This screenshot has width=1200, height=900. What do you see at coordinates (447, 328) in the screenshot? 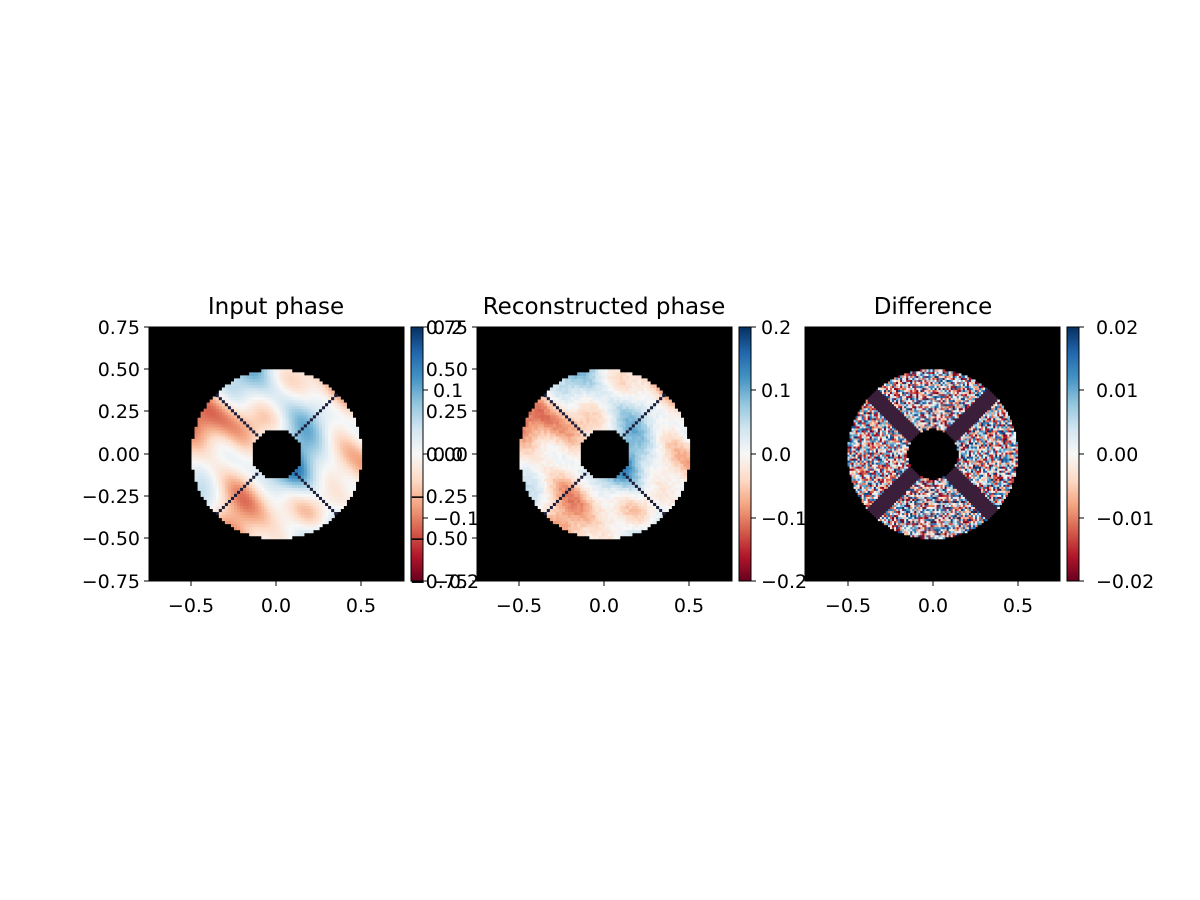
I see `y-tick-label: 0.75` at bounding box center [447, 328].